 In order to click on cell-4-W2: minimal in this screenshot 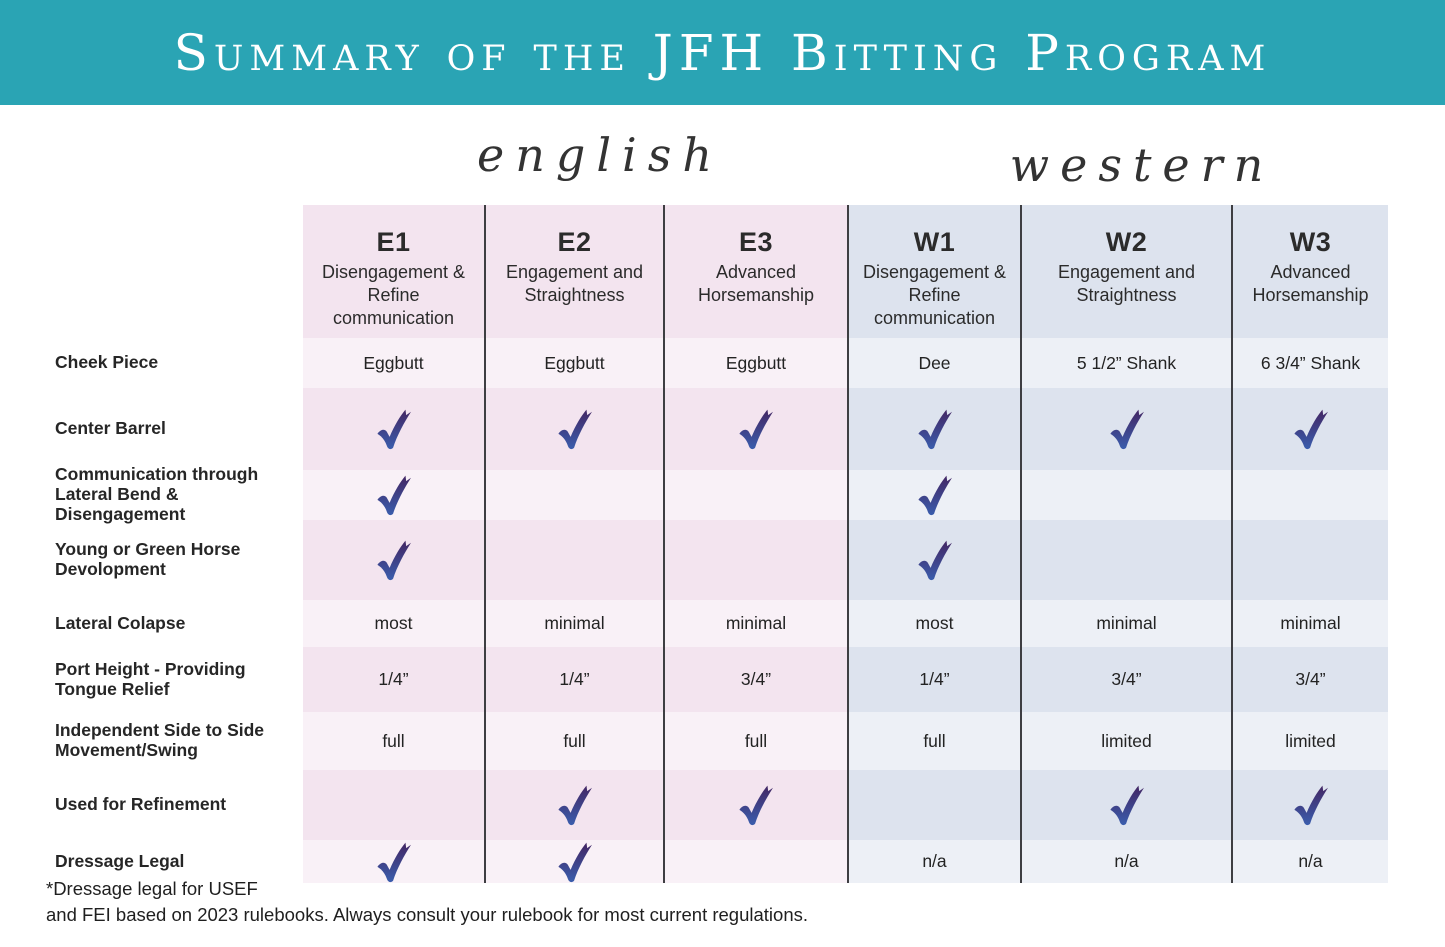, I will do `click(1125, 623)`.